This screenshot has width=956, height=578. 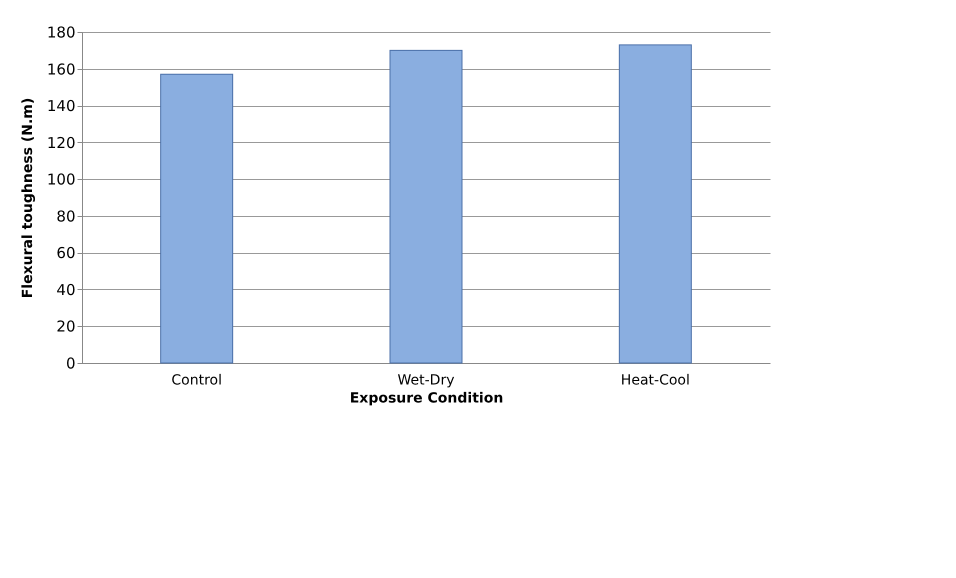 What do you see at coordinates (61, 143) in the screenshot?
I see `y-tick-label: 120` at bounding box center [61, 143].